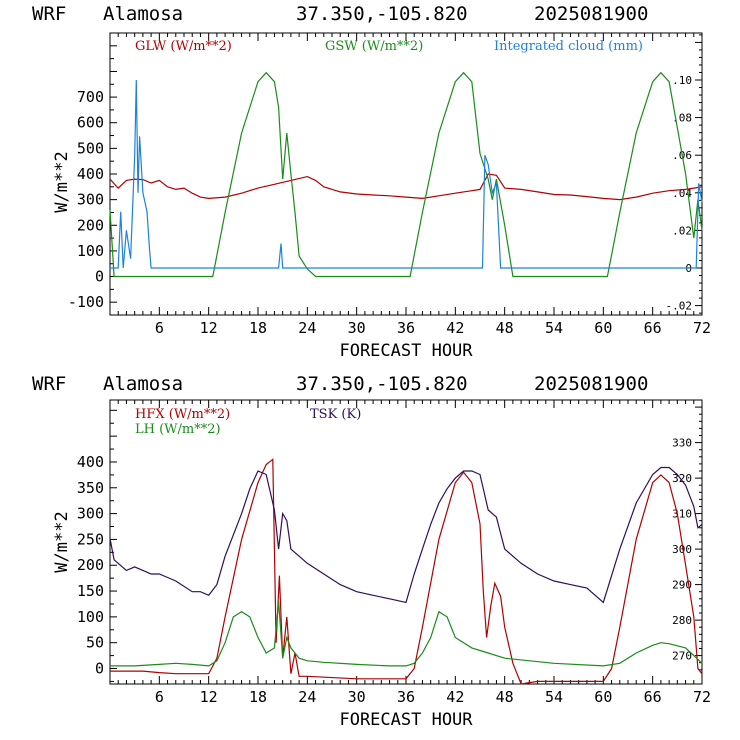 The image size is (740, 740). Describe the element at coordinates (374, 46) in the screenshot. I see `legend-gsw: GSW (W/m**2)` at that location.